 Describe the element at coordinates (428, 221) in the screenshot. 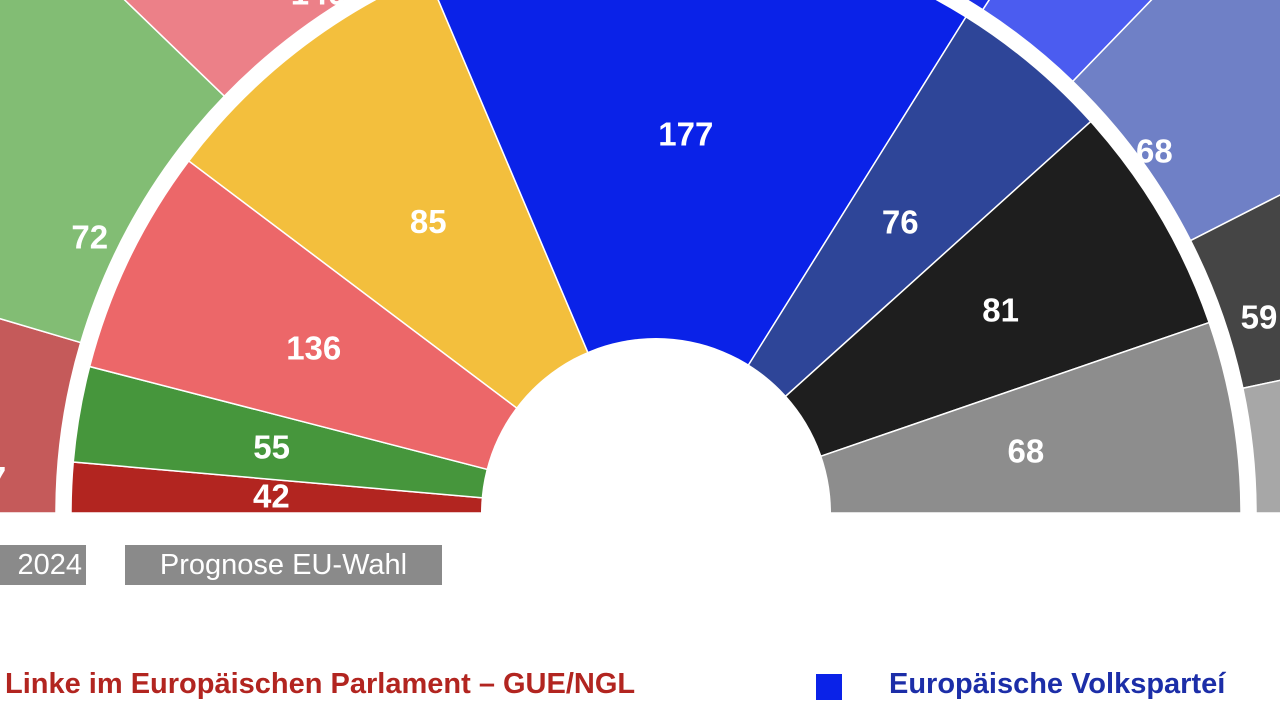

I see `inner-value-label: 85` at that location.